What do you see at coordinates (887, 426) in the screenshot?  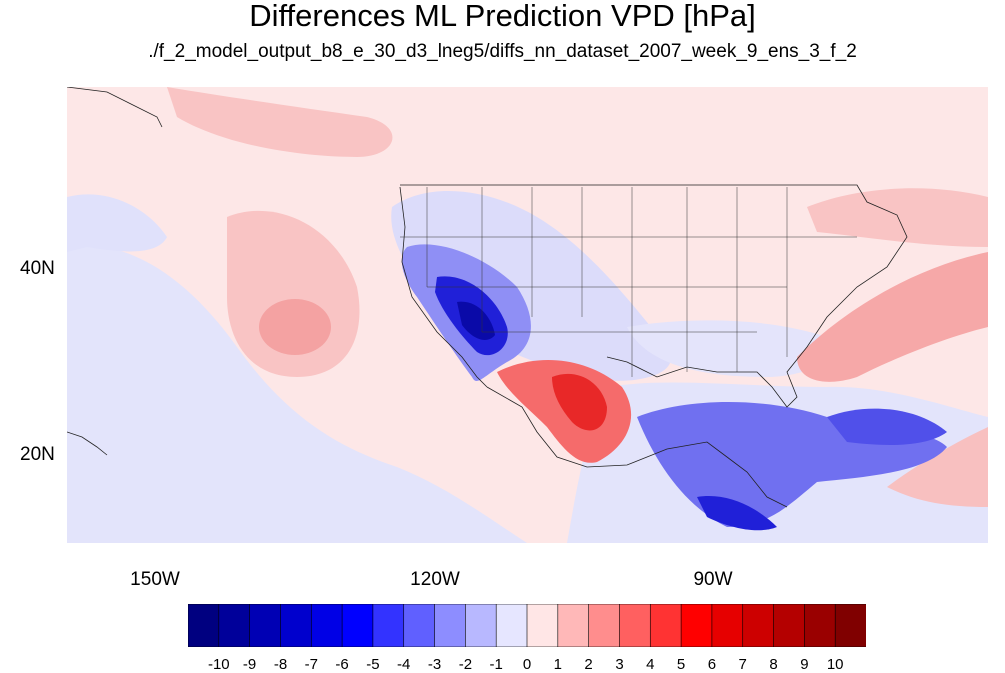 I see `cuba-blue-region` at bounding box center [887, 426].